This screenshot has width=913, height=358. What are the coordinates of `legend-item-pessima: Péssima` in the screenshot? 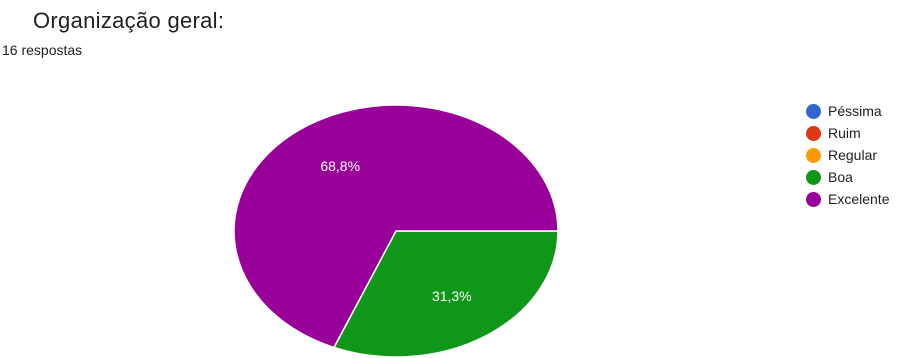 It's located at (859, 111).